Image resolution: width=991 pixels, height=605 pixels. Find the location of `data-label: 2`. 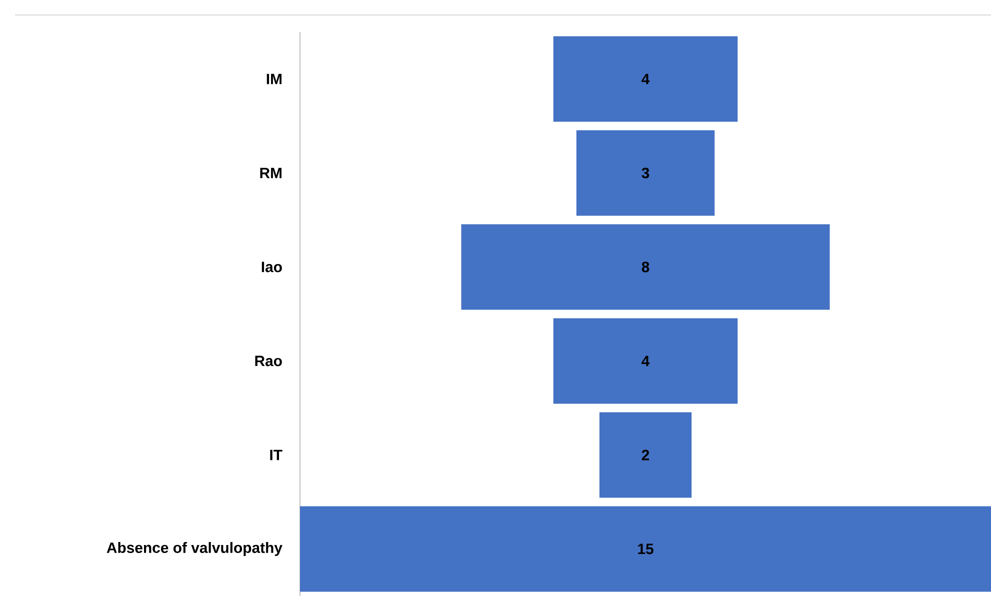

data-label: 2 is located at coordinates (646, 455).